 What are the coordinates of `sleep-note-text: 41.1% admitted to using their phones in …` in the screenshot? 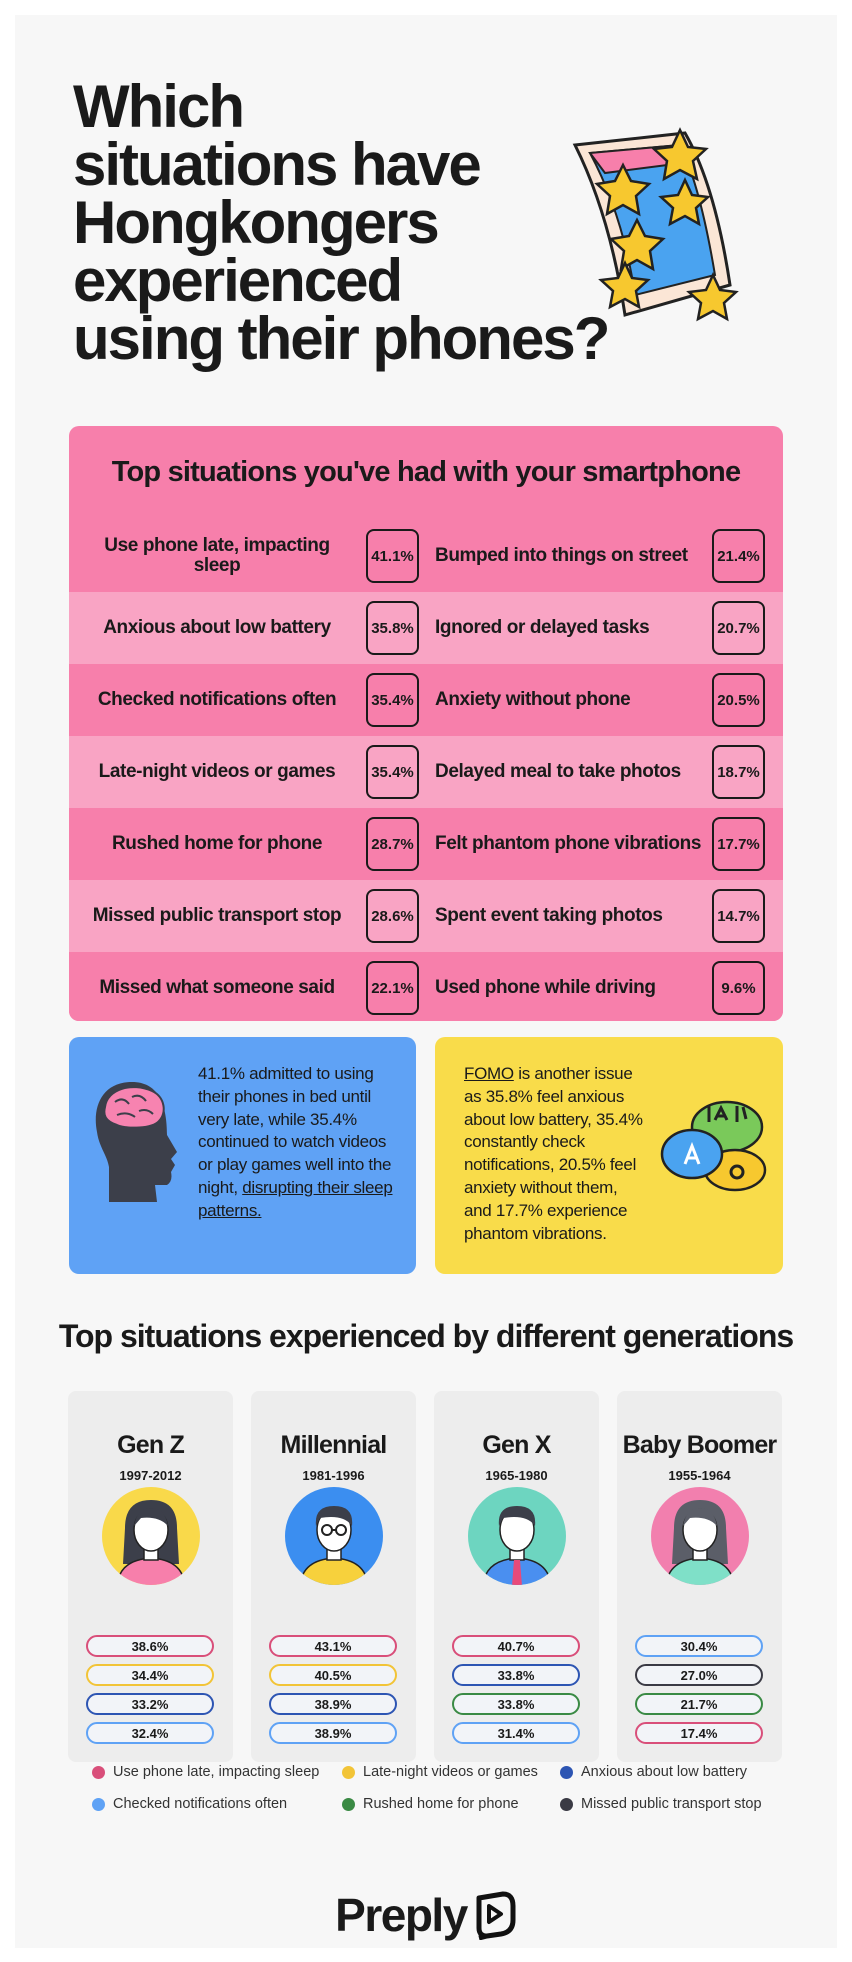 It's located at (300, 1143).